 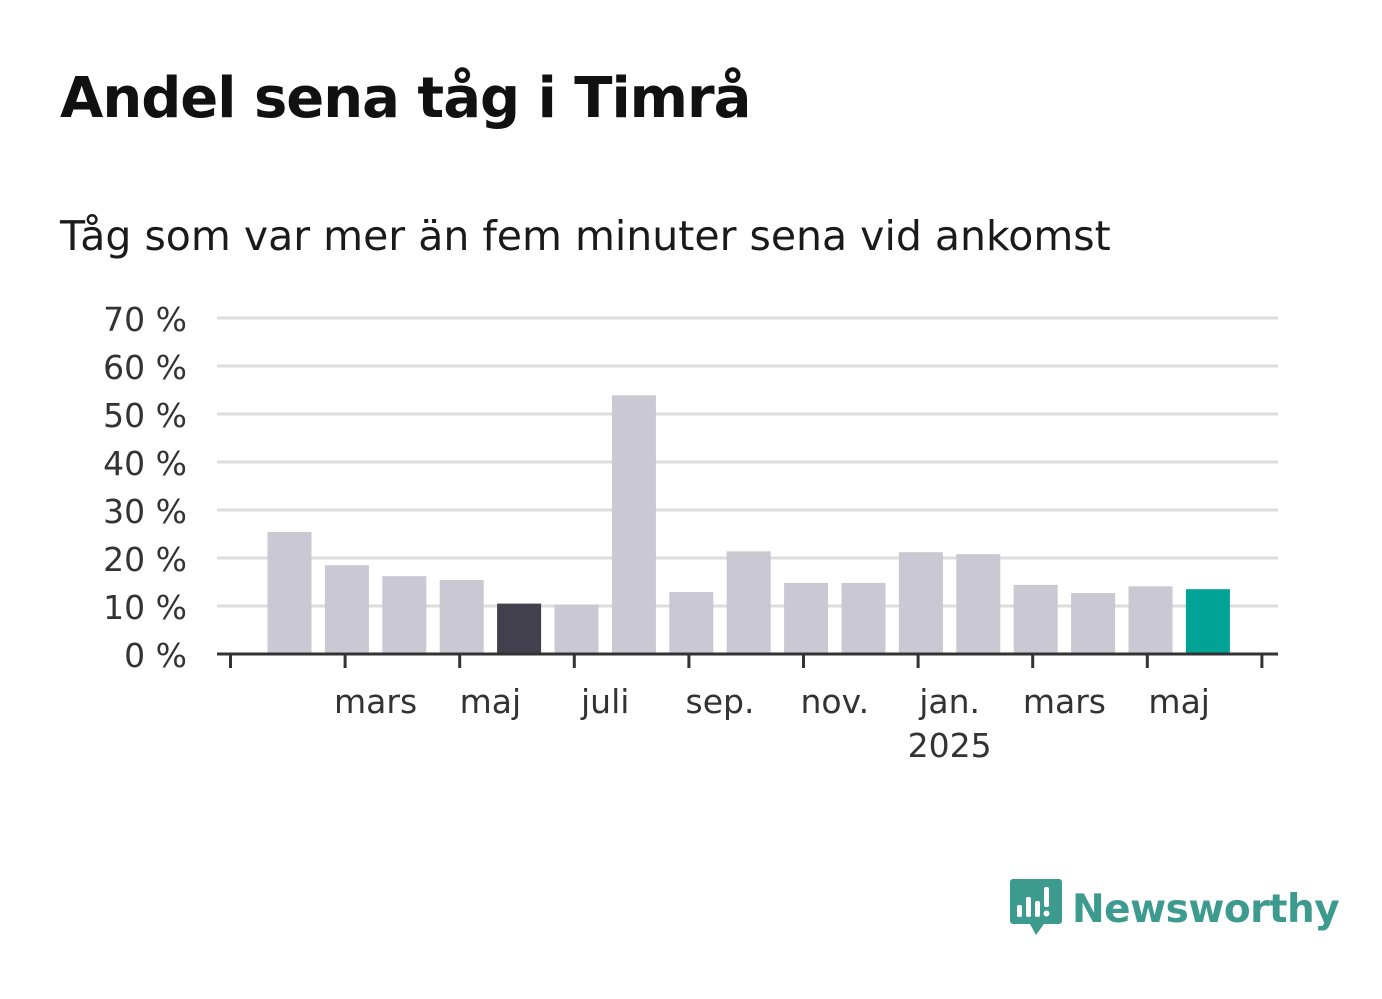 I want to click on x-tick-label: juli, so click(x=604, y=701).